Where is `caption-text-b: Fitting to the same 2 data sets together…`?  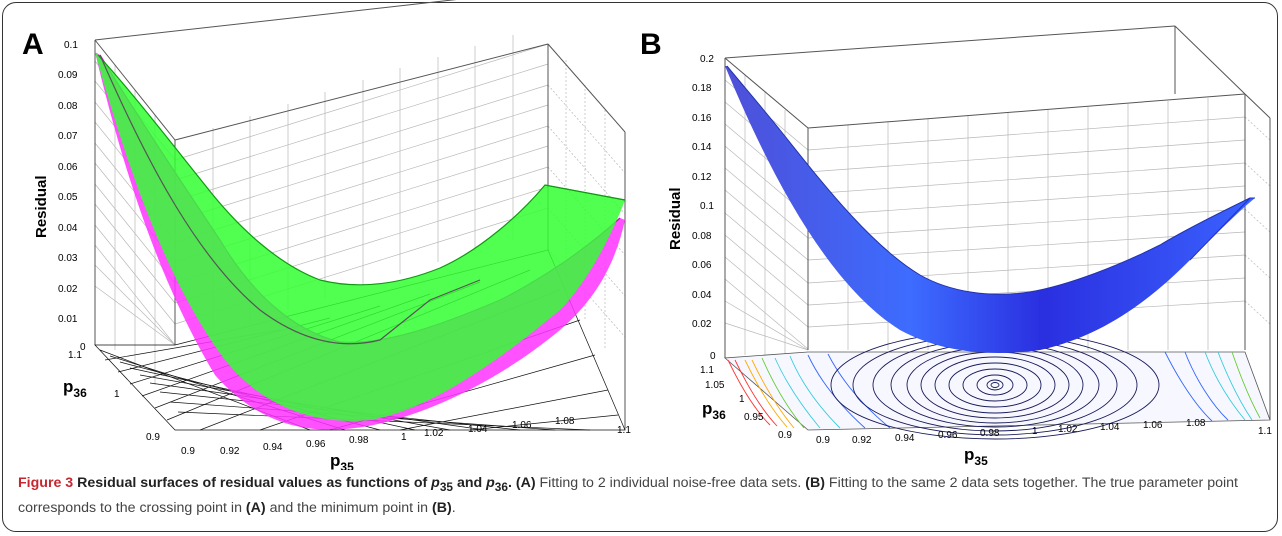
caption-text-b: Fitting to the same 2 data sets together… is located at coordinates (628, 495).